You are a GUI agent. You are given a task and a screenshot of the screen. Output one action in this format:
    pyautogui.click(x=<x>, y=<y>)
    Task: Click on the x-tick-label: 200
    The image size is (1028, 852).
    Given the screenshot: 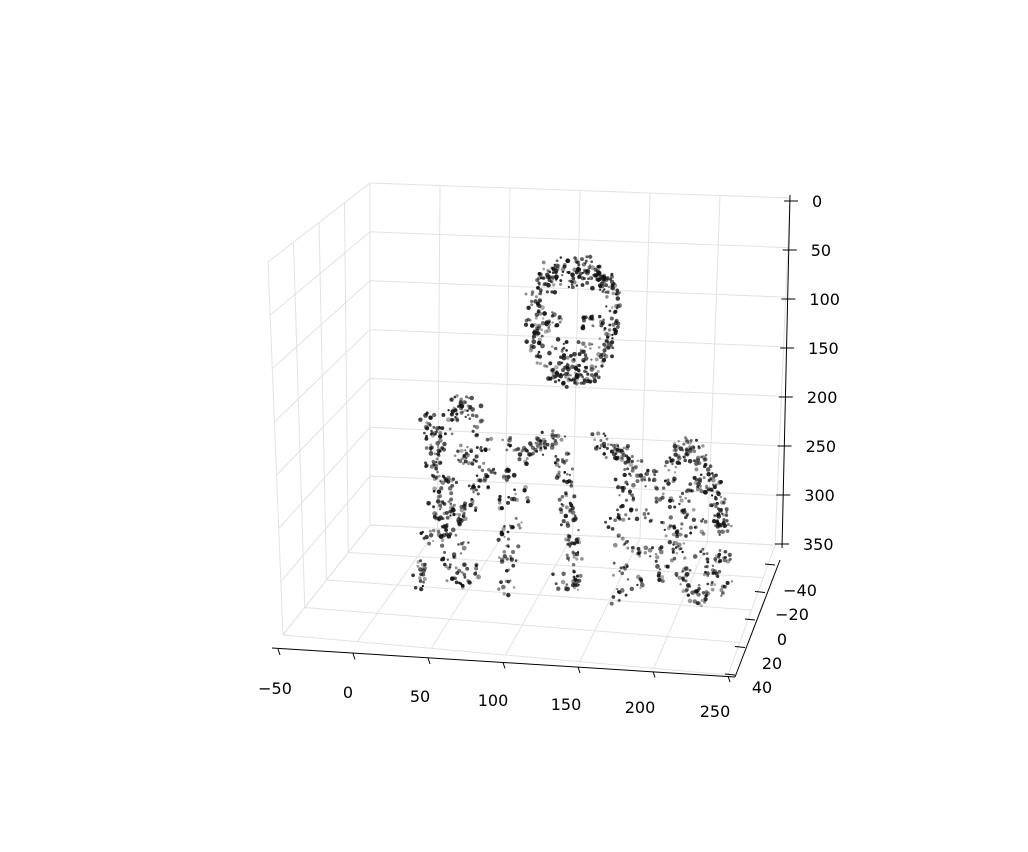 What is the action you would take?
    pyautogui.click(x=640, y=707)
    